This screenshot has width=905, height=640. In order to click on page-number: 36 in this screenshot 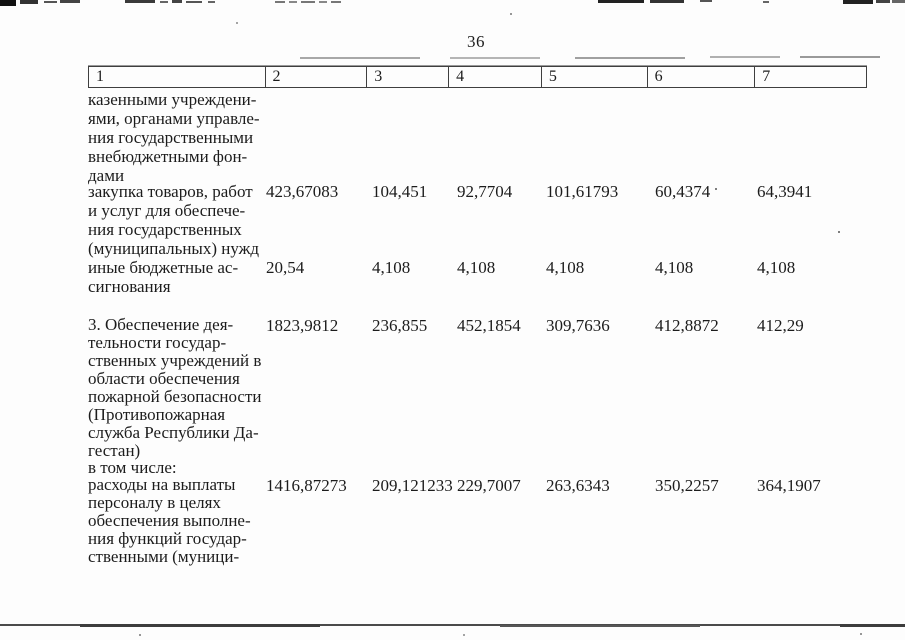, I will do `click(476, 41)`.